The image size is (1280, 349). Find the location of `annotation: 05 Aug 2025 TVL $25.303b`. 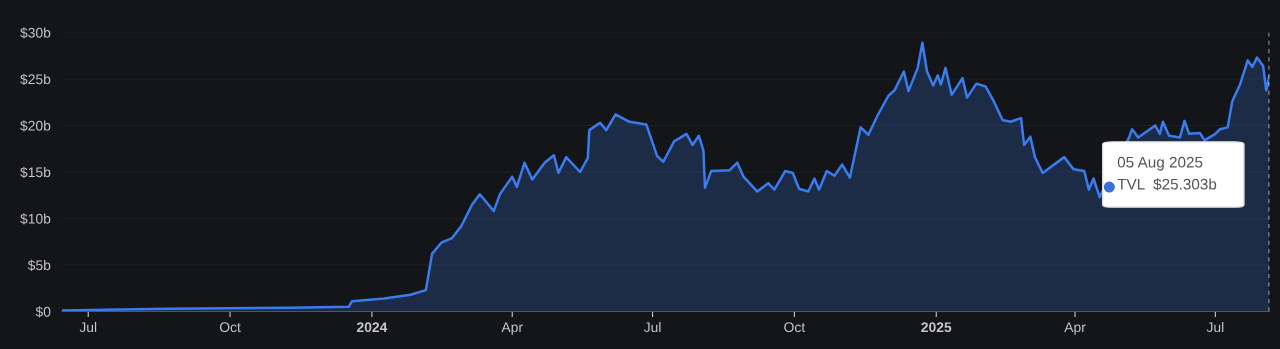

annotation: 05 Aug 2025 TVL $25.303b is located at coordinates (1167, 173).